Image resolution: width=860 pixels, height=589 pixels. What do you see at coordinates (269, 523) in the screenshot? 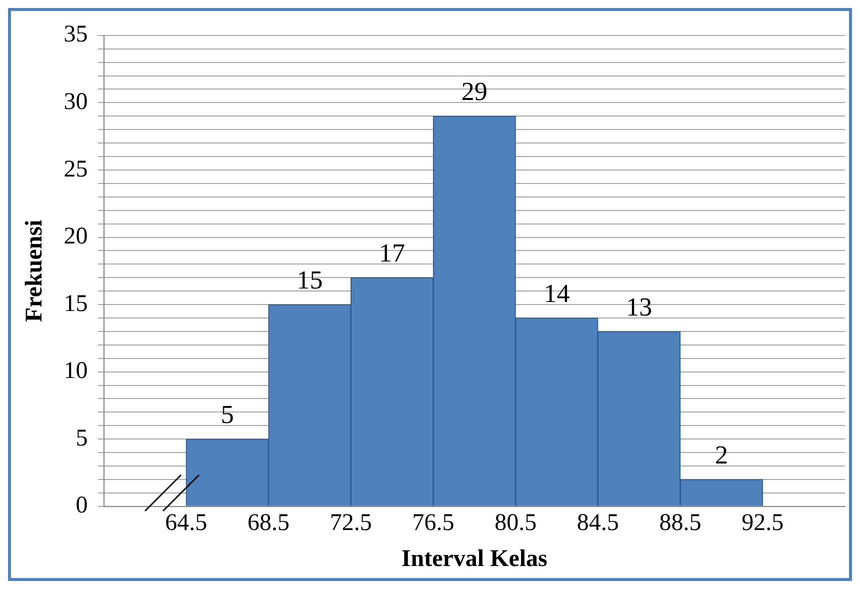
I see `x-tick-label: 68.5` at bounding box center [269, 523].